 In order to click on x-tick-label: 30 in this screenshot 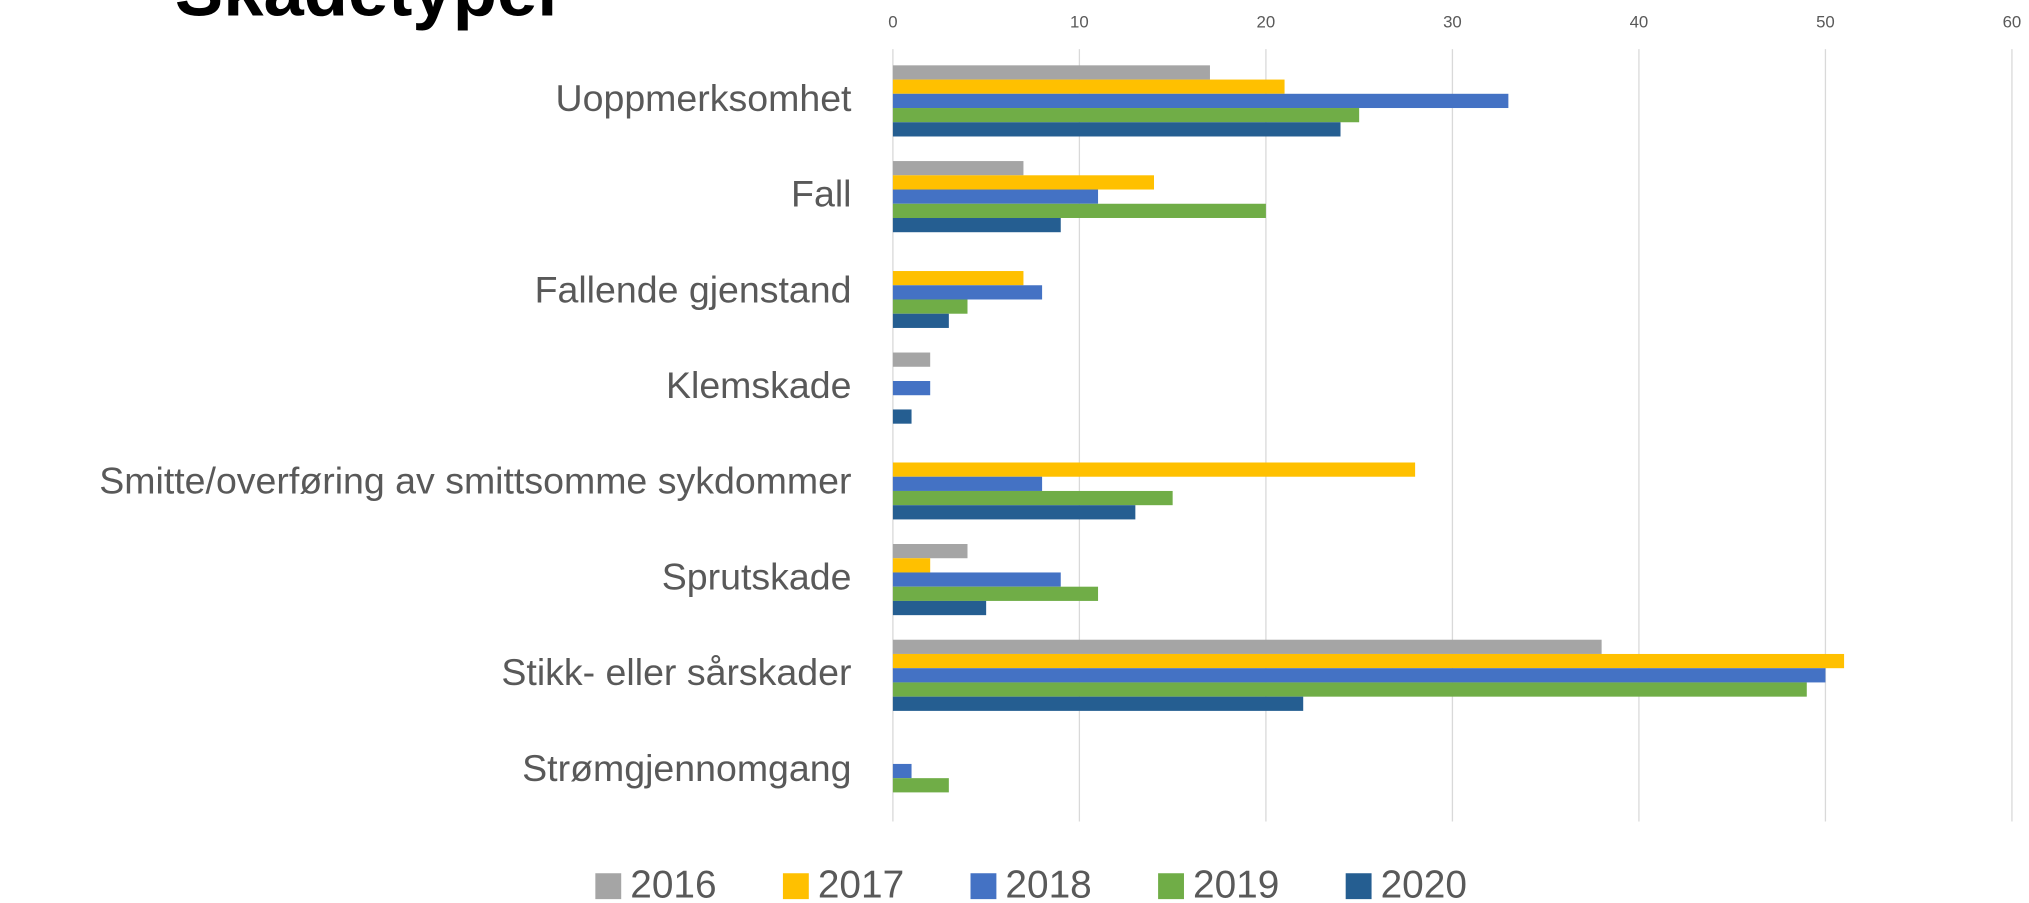, I will do `click(1452, 22)`.